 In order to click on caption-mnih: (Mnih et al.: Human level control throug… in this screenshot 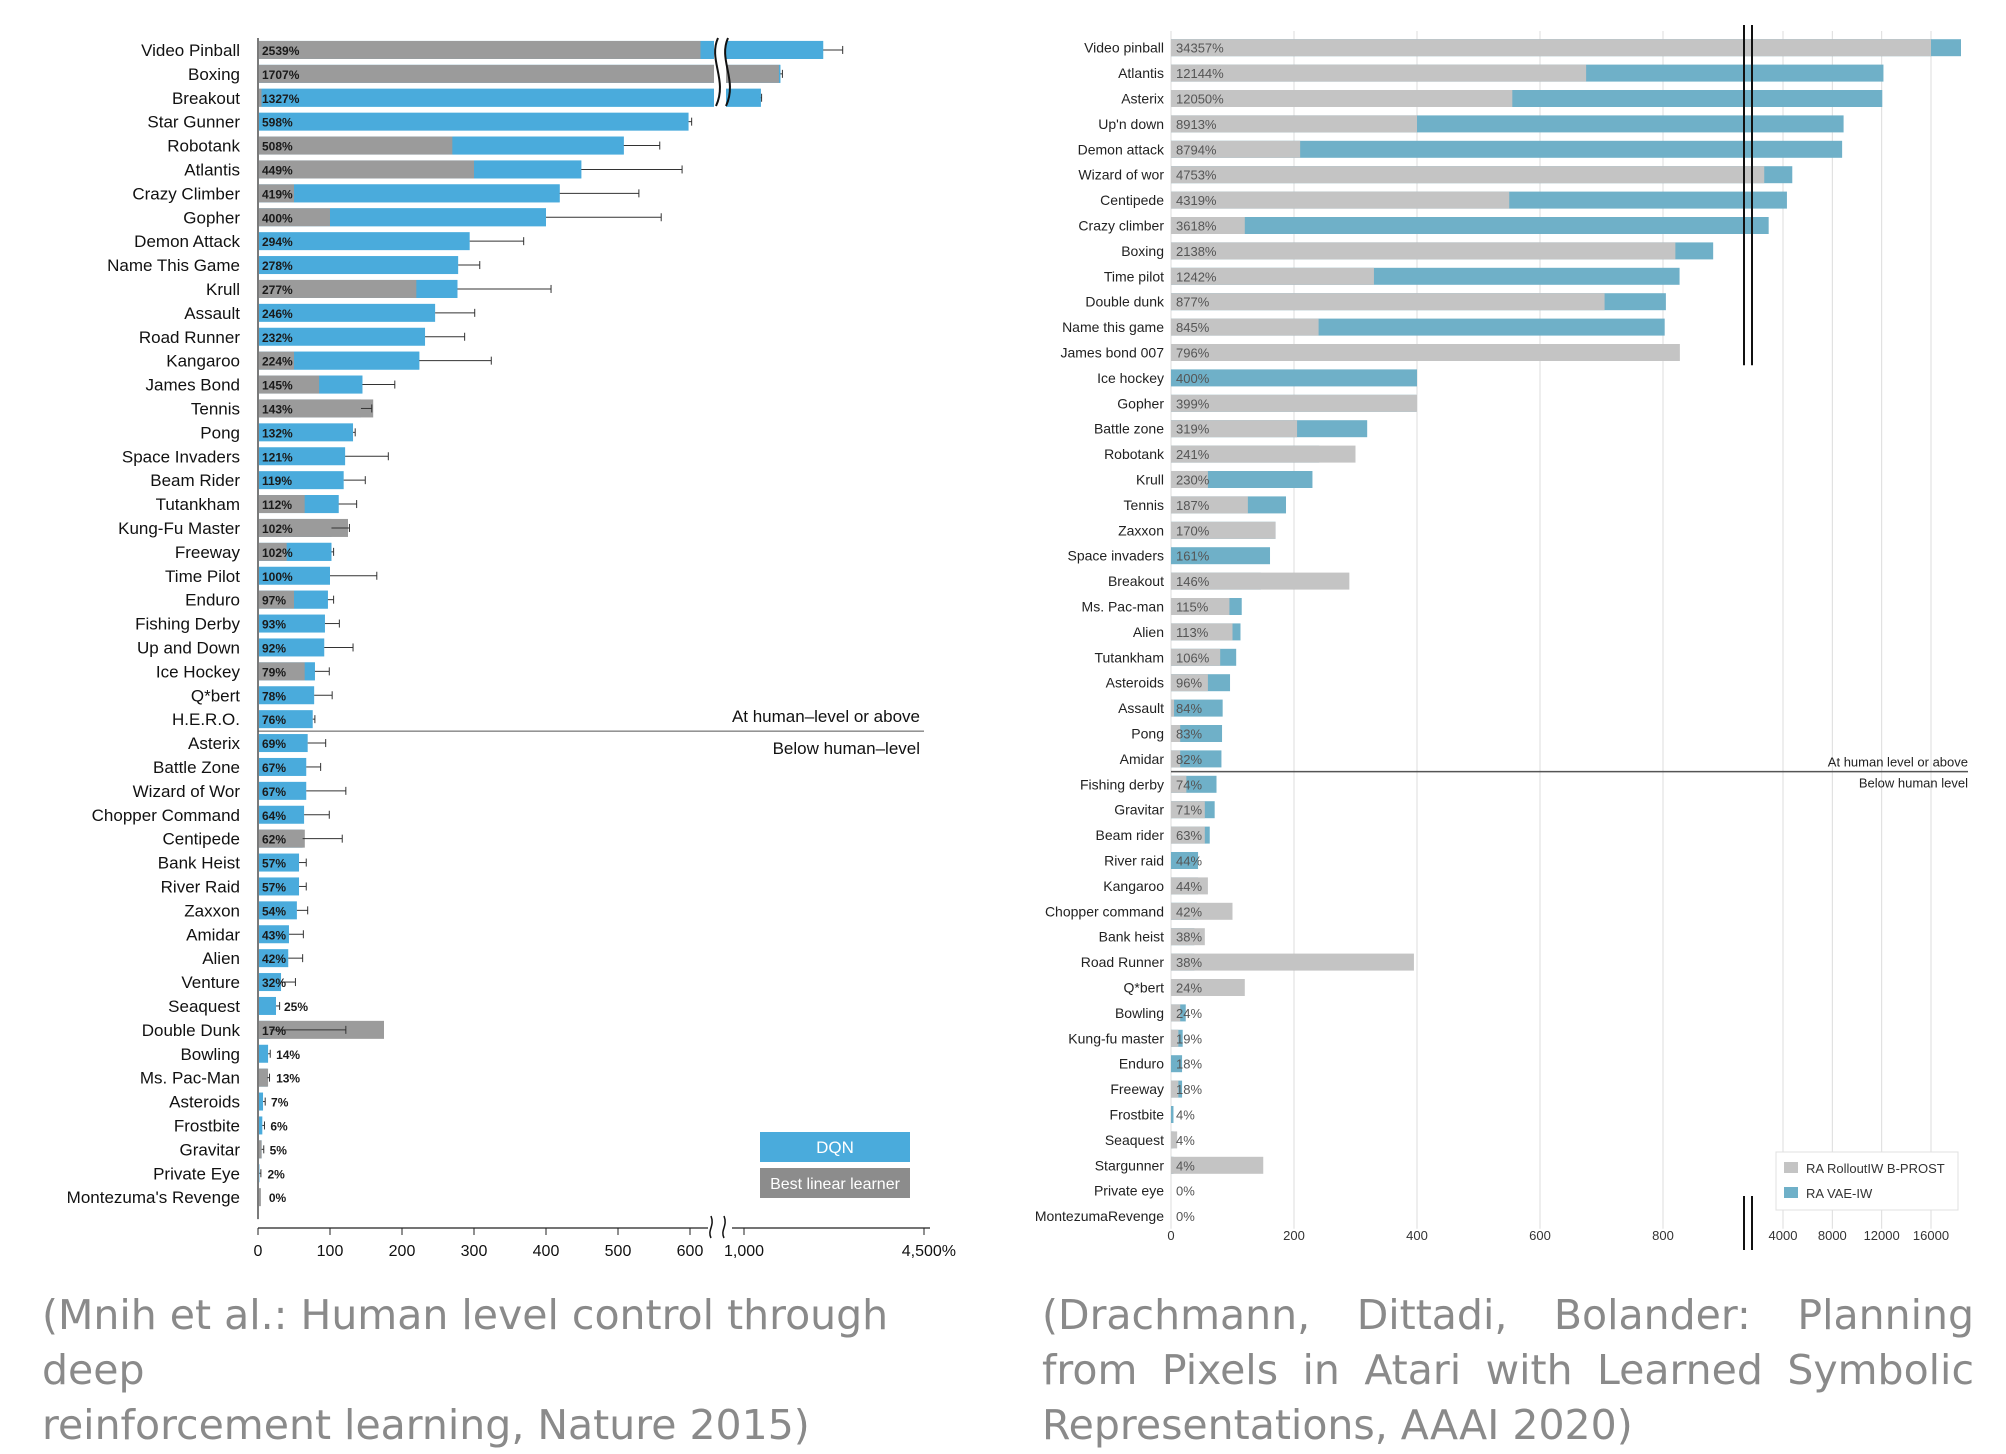, I will do `click(512, 1370)`.